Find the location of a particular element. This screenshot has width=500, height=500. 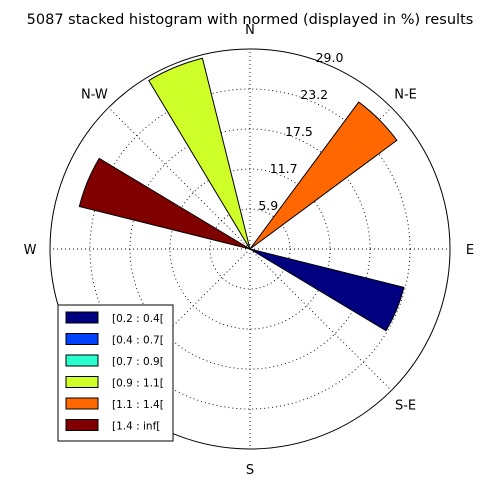

bar-s-e is located at coordinates (327, 290).